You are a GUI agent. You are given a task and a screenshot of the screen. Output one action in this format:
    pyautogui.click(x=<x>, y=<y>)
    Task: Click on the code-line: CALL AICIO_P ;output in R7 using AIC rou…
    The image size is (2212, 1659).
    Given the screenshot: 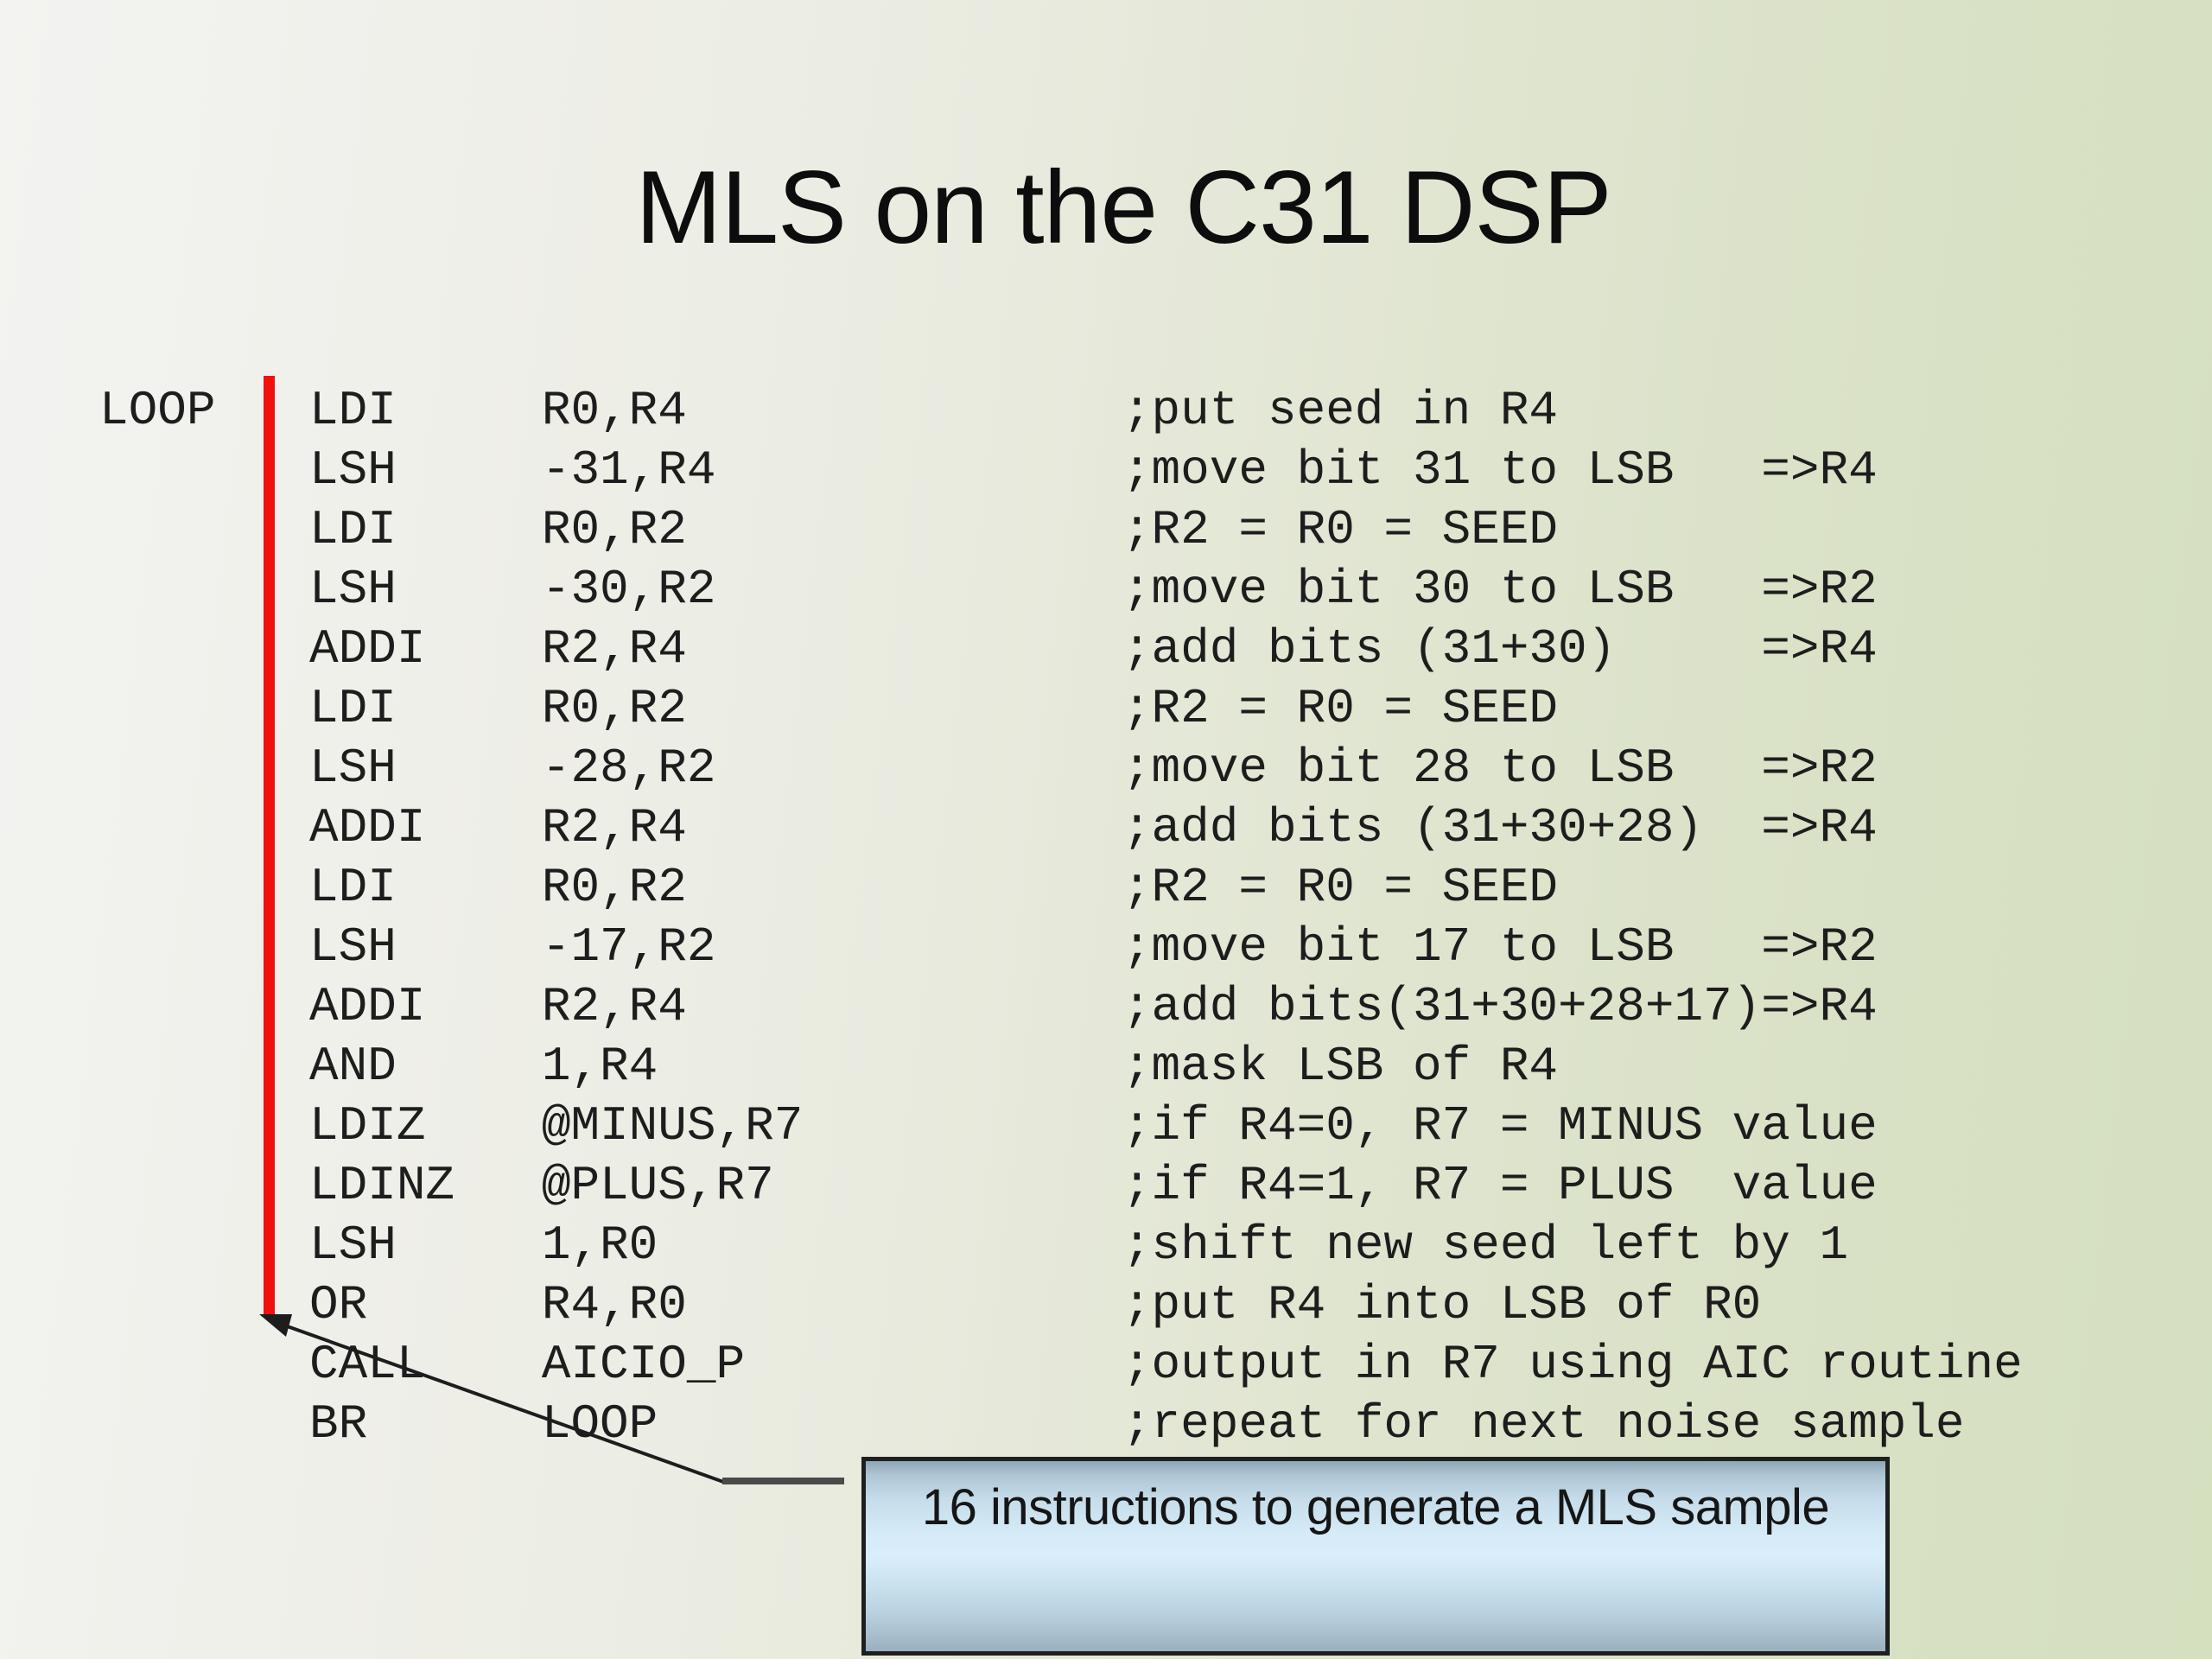 What is the action you would take?
    pyautogui.click(x=1166, y=1364)
    